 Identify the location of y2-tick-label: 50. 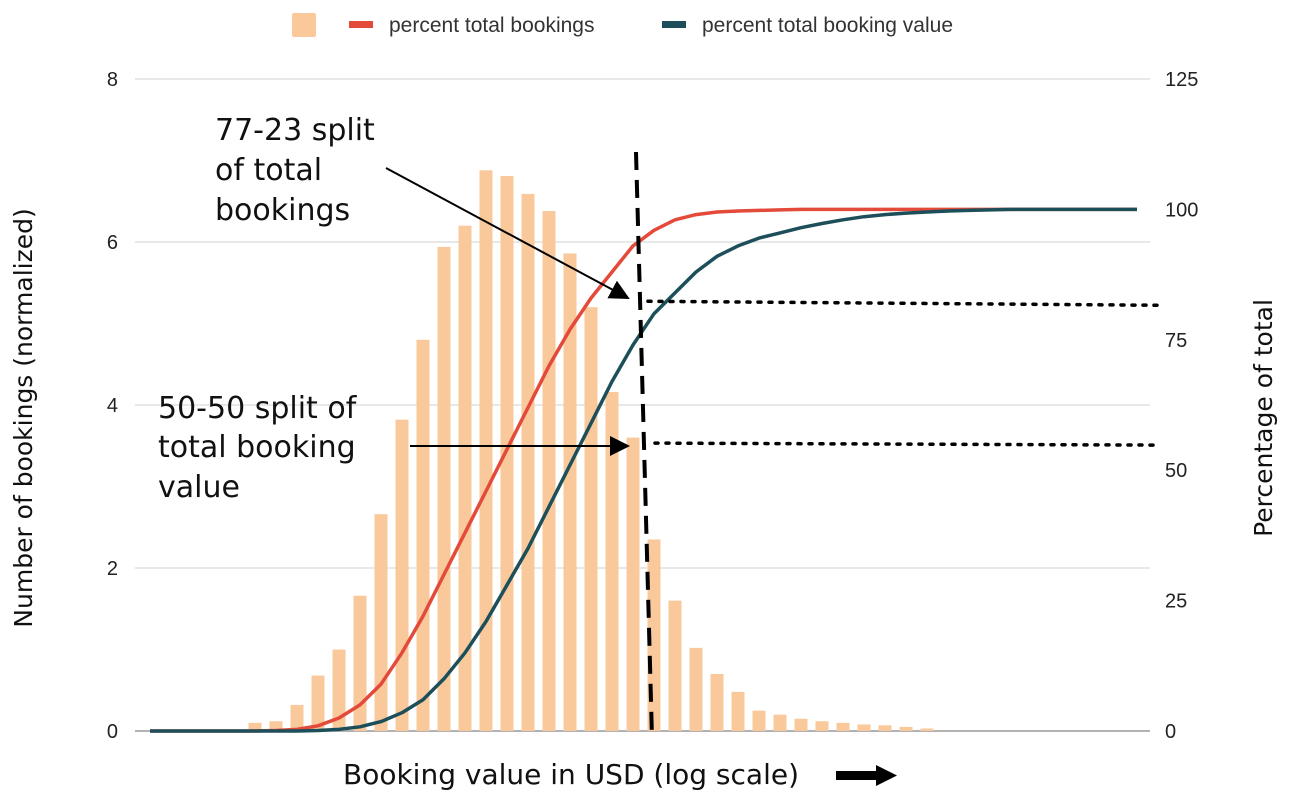
(1176, 471).